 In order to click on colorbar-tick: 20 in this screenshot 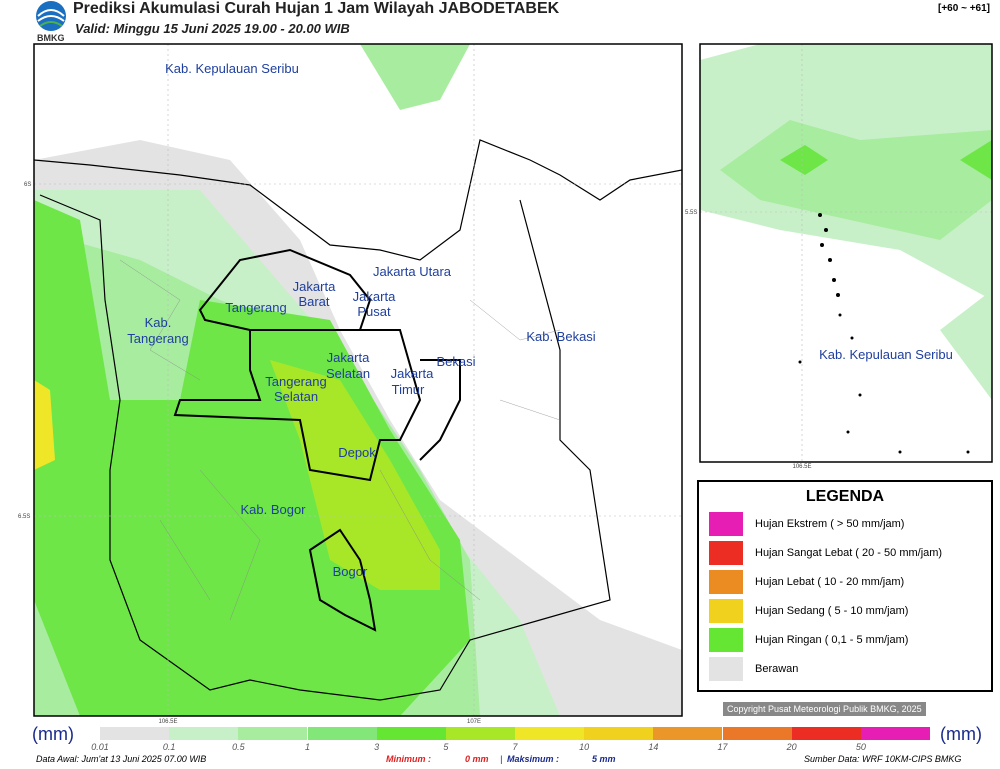, I will do `click(791, 747)`.